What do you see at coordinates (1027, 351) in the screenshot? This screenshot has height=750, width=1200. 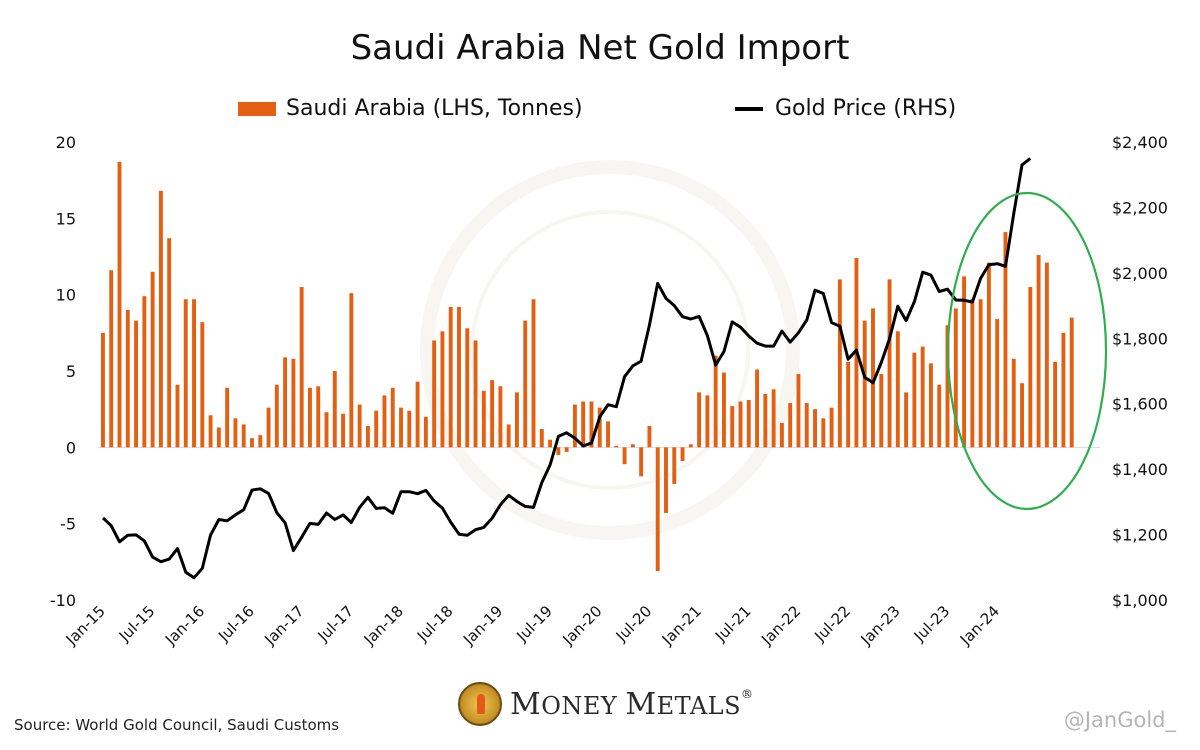 I see `highlight-ellipse` at bounding box center [1027, 351].